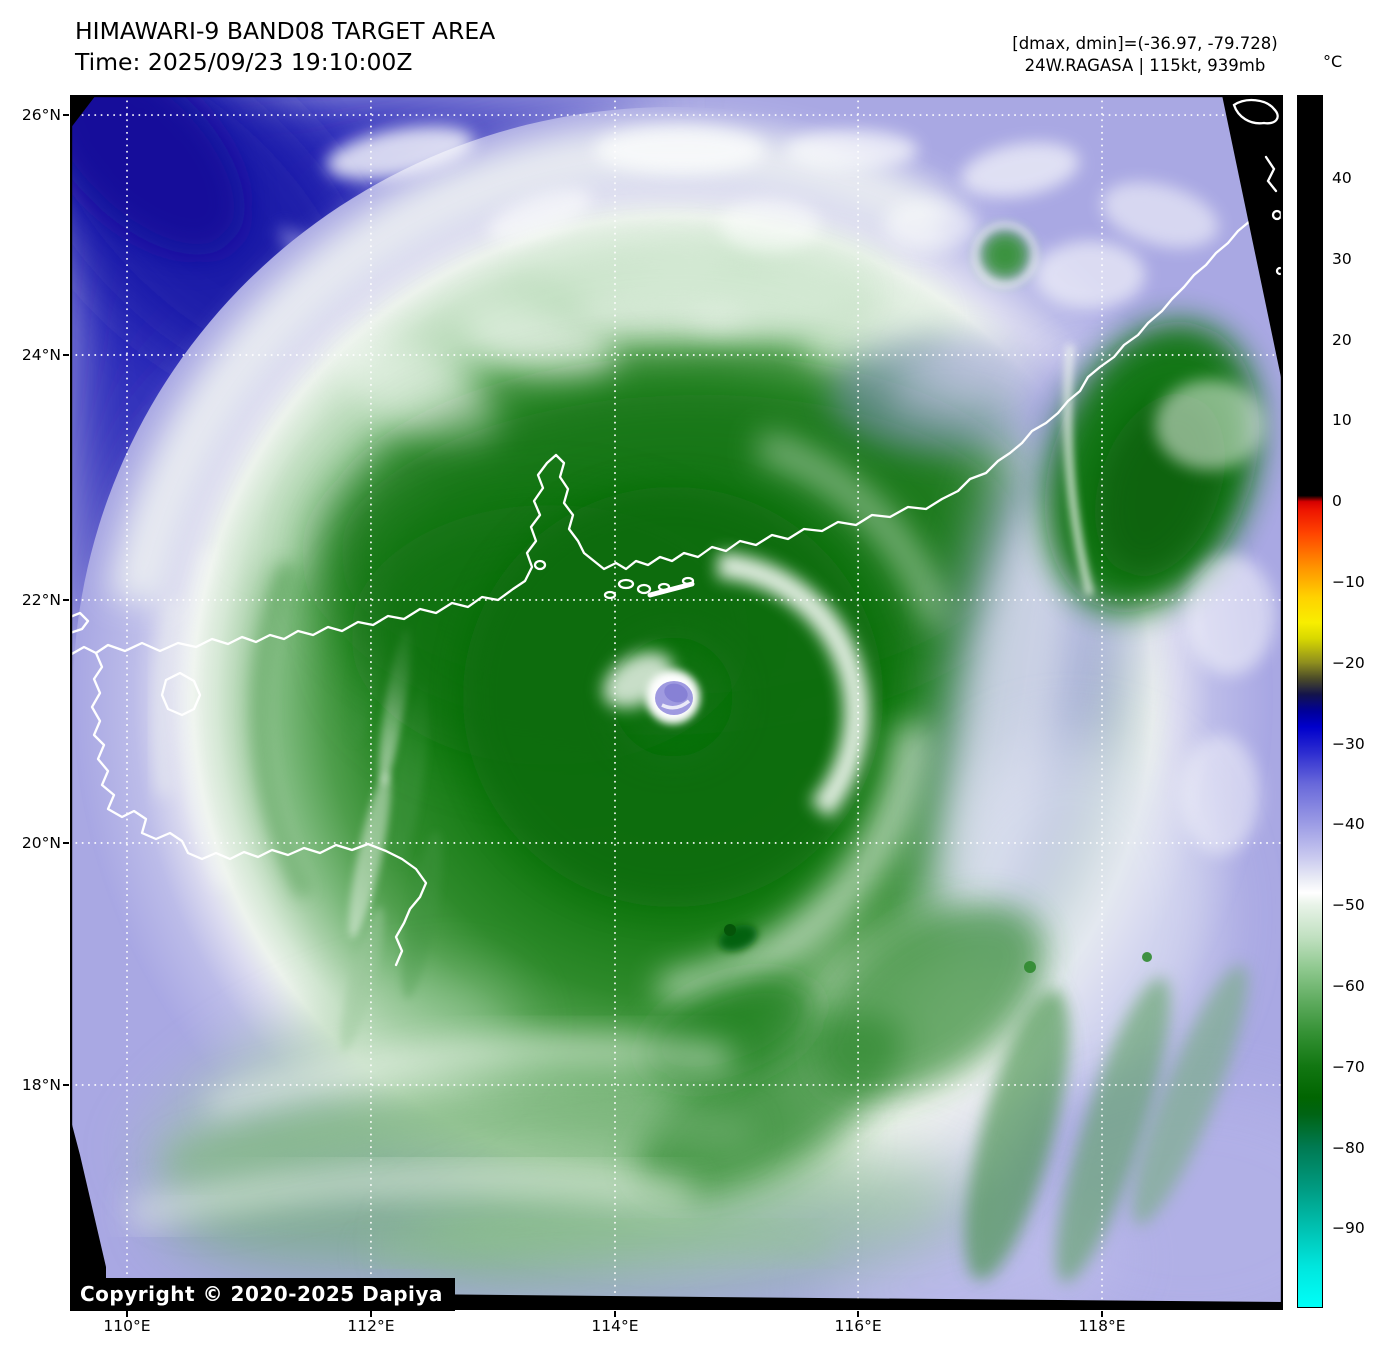 The height and width of the screenshot is (1359, 1390). I want to click on colorbar, so click(1310, 701).